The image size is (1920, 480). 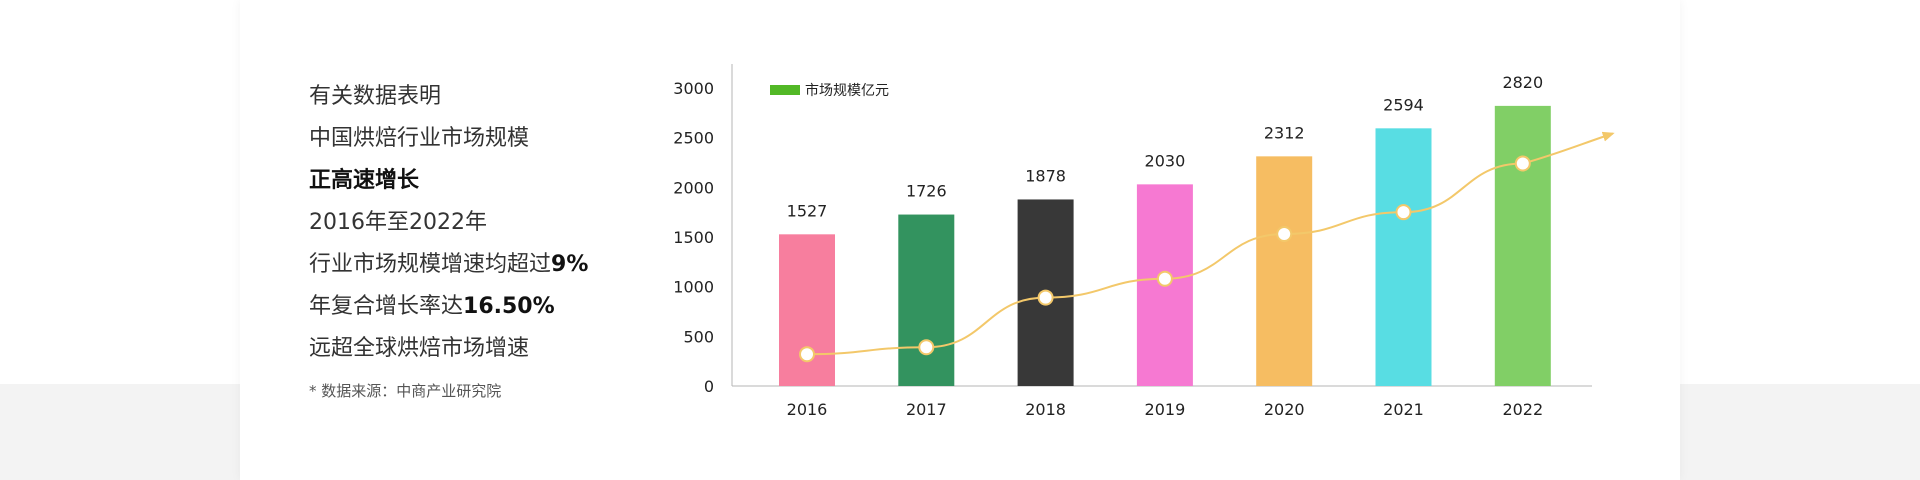 What do you see at coordinates (570, 264) in the screenshot?
I see `growth-rate-value: 9%` at bounding box center [570, 264].